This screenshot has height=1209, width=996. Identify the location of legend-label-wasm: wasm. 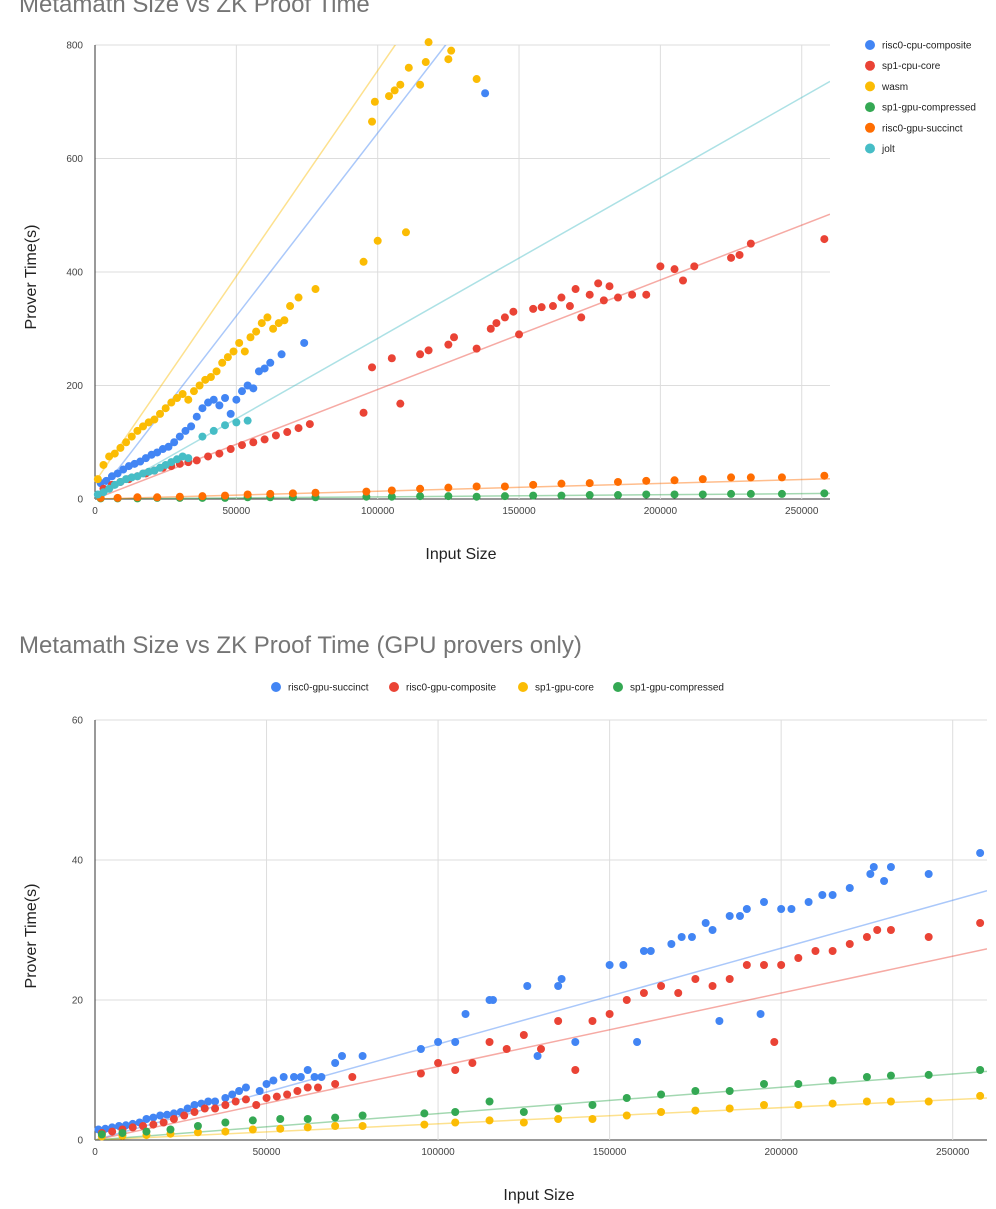
(894, 87).